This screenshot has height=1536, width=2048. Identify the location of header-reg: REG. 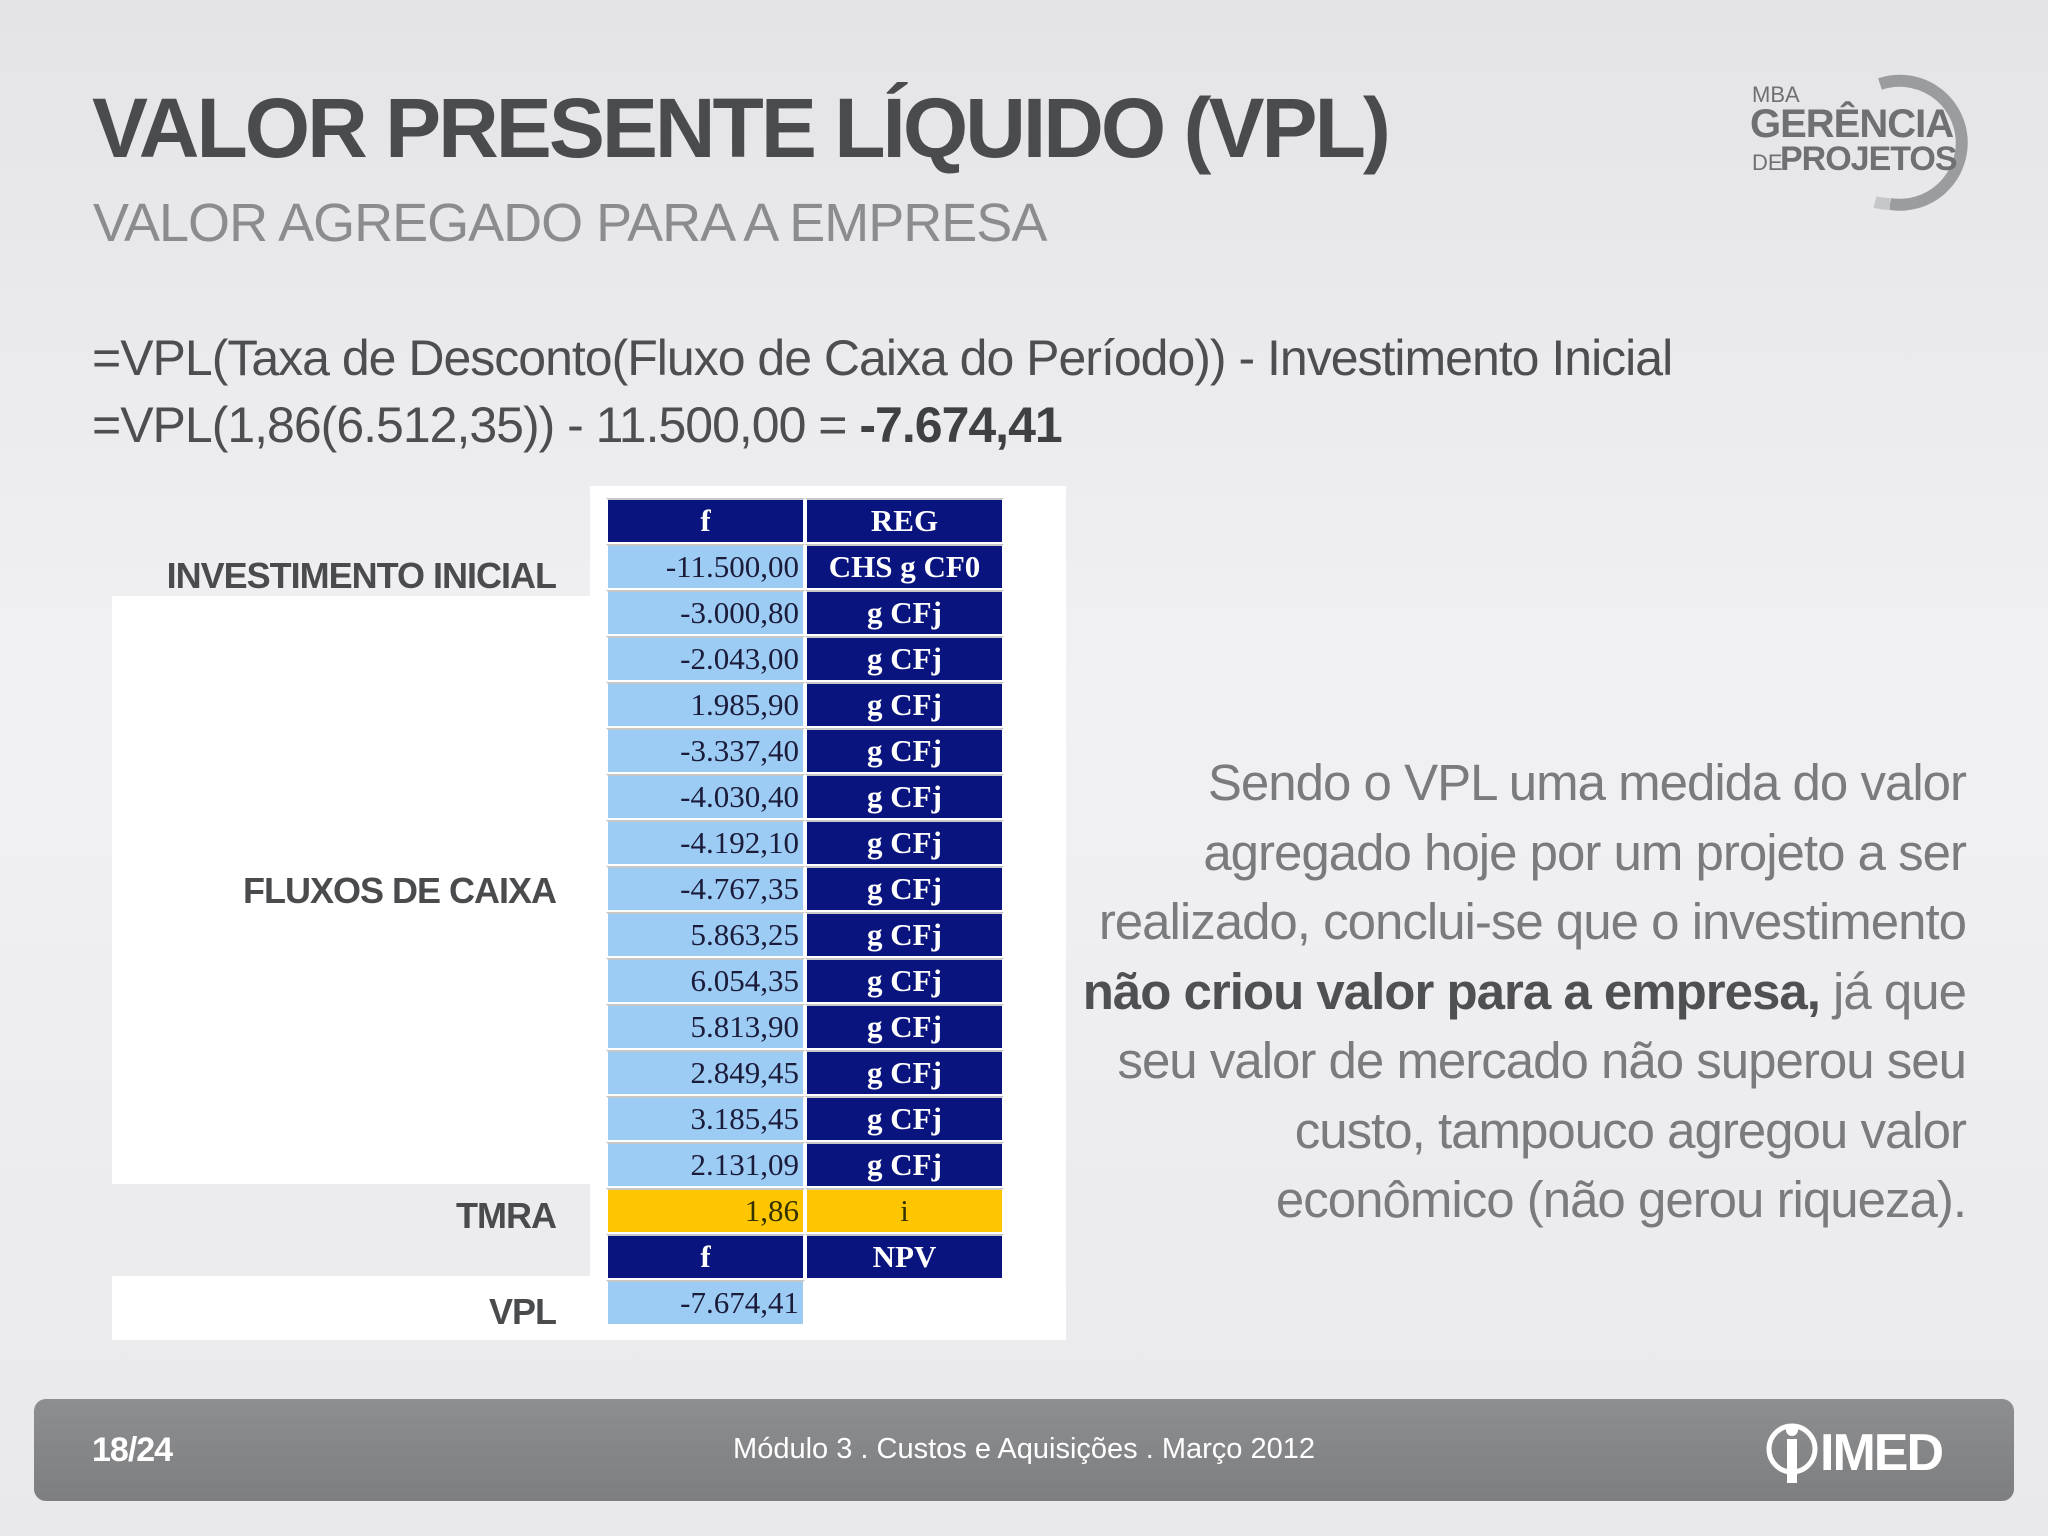
(904, 521).